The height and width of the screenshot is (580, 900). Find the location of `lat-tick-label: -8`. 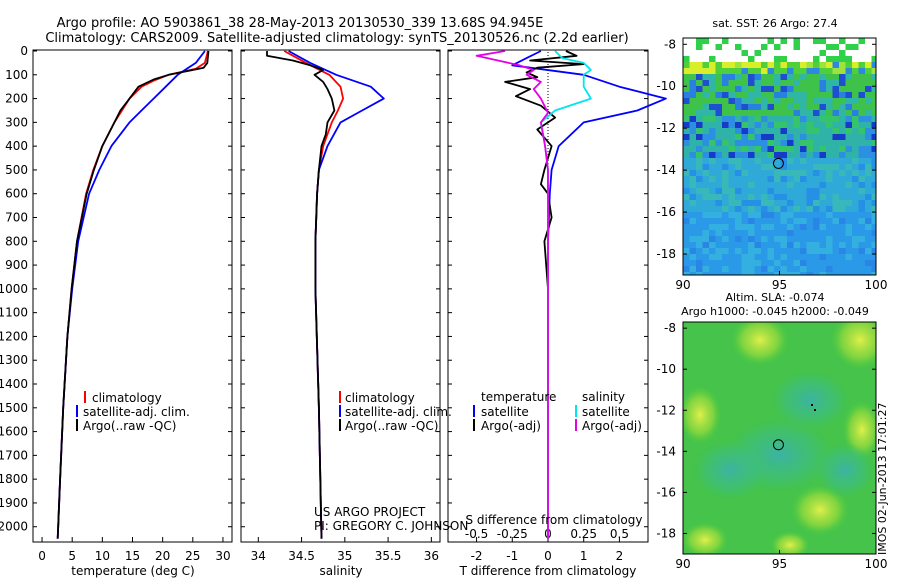

lat-tick-label: -8 is located at coordinates (670, 328).